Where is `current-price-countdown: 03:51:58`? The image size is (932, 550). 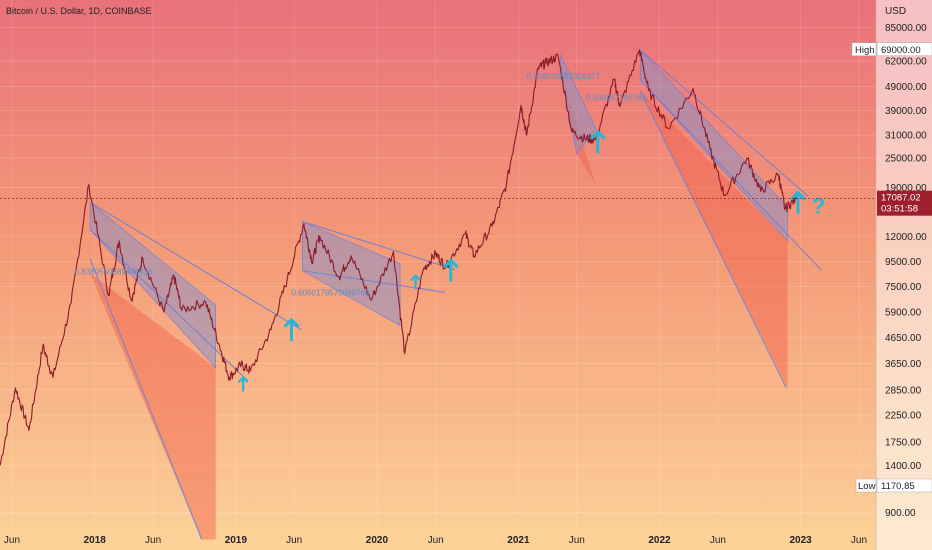
current-price-countdown: 03:51:58 is located at coordinates (899, 209).